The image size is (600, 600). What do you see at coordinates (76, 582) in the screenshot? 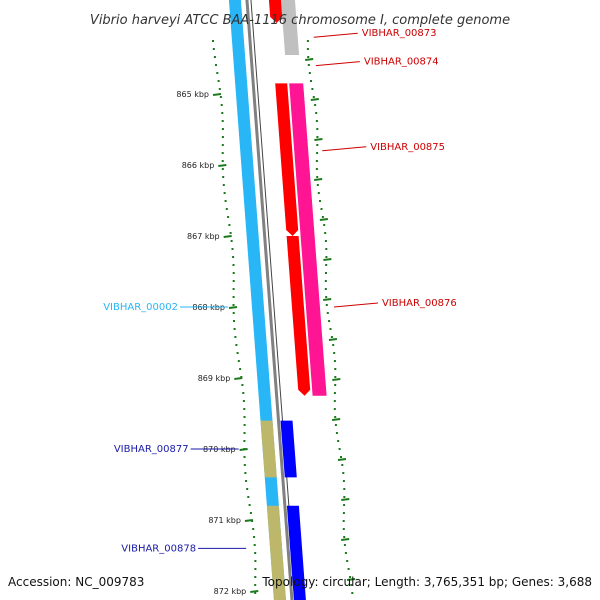
I see `accession-text: Accession: NC_009783` at bounding box center [76, 582].